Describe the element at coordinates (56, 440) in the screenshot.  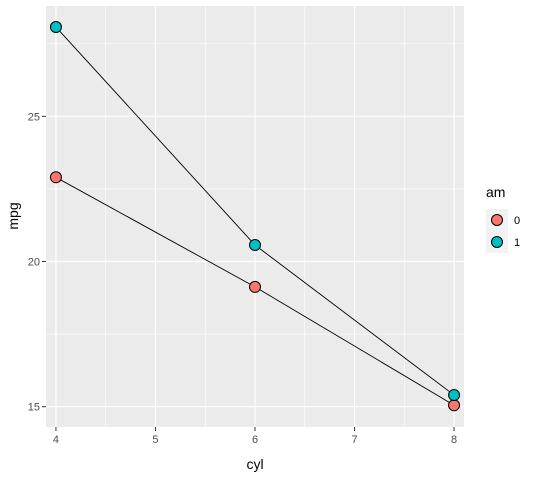
I see `x-tick-label: 4` at that location.